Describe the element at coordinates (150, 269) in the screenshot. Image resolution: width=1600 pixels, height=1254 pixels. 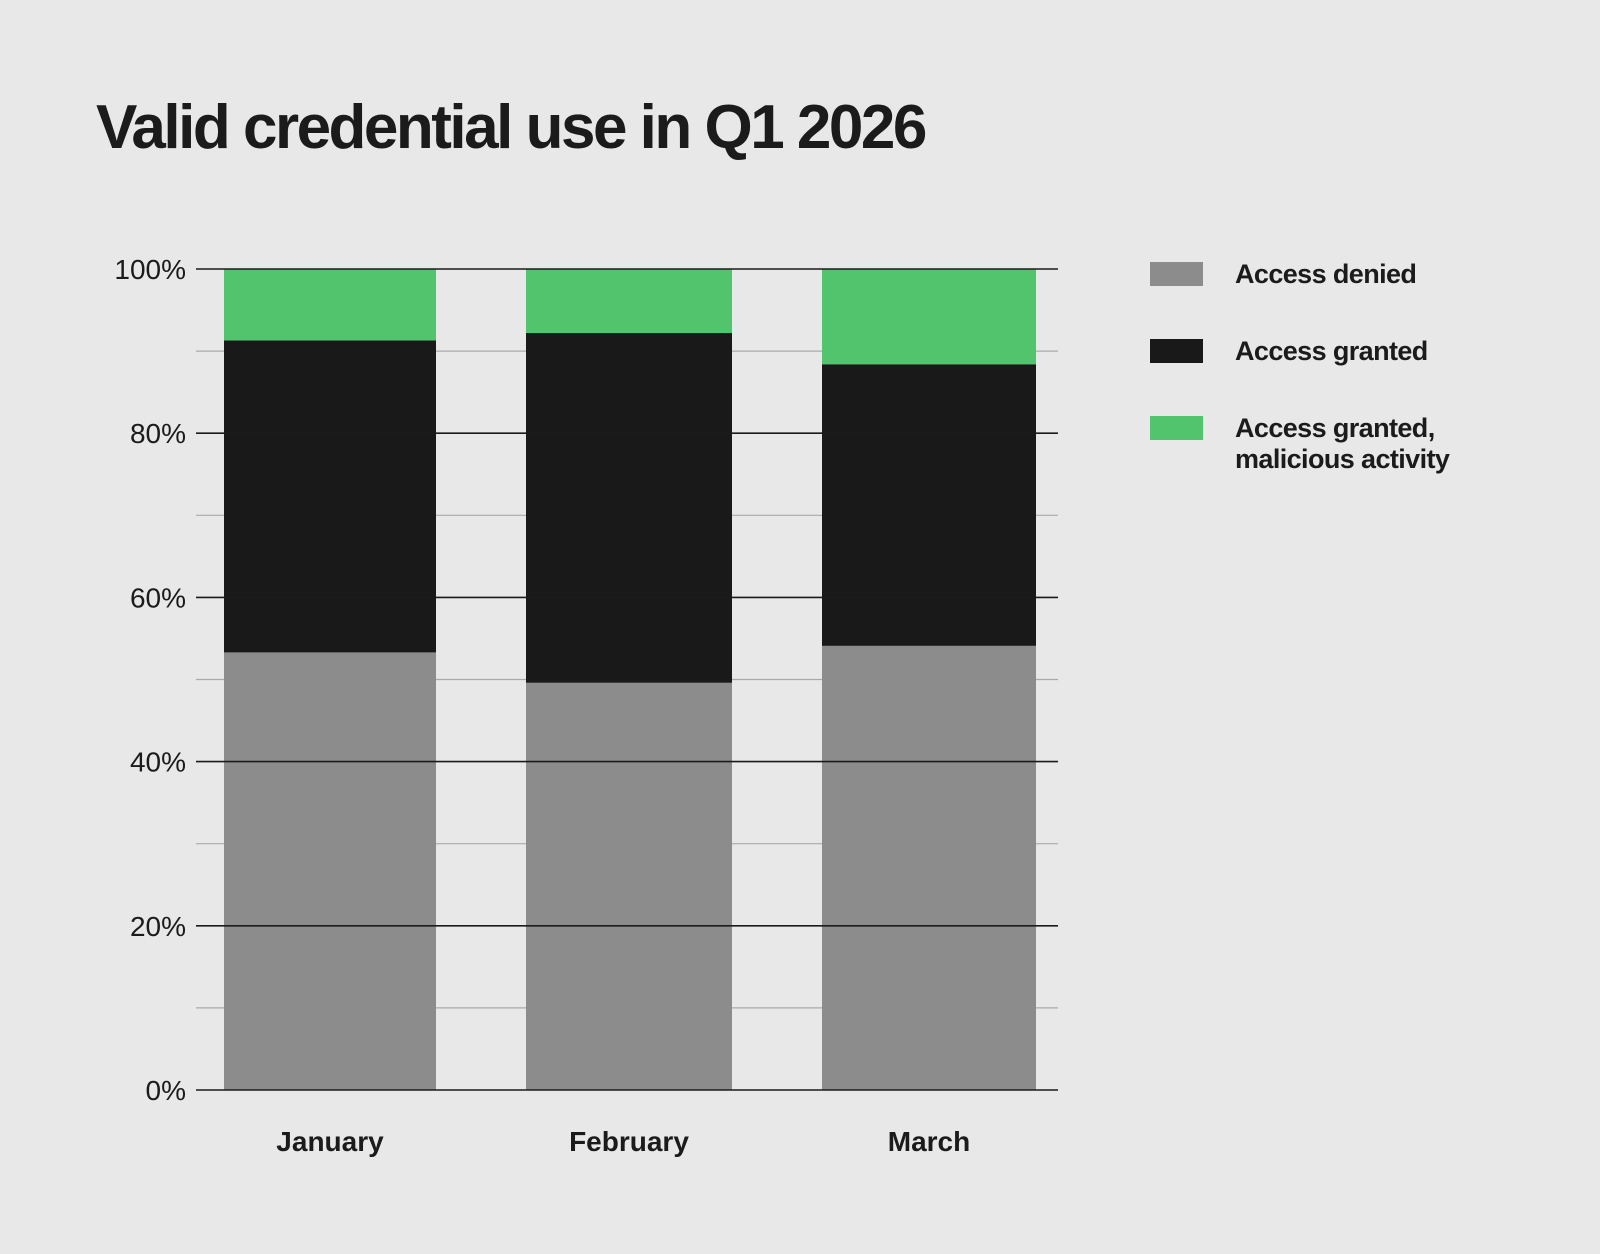
I see `y-tick-label: 100%` at that location.